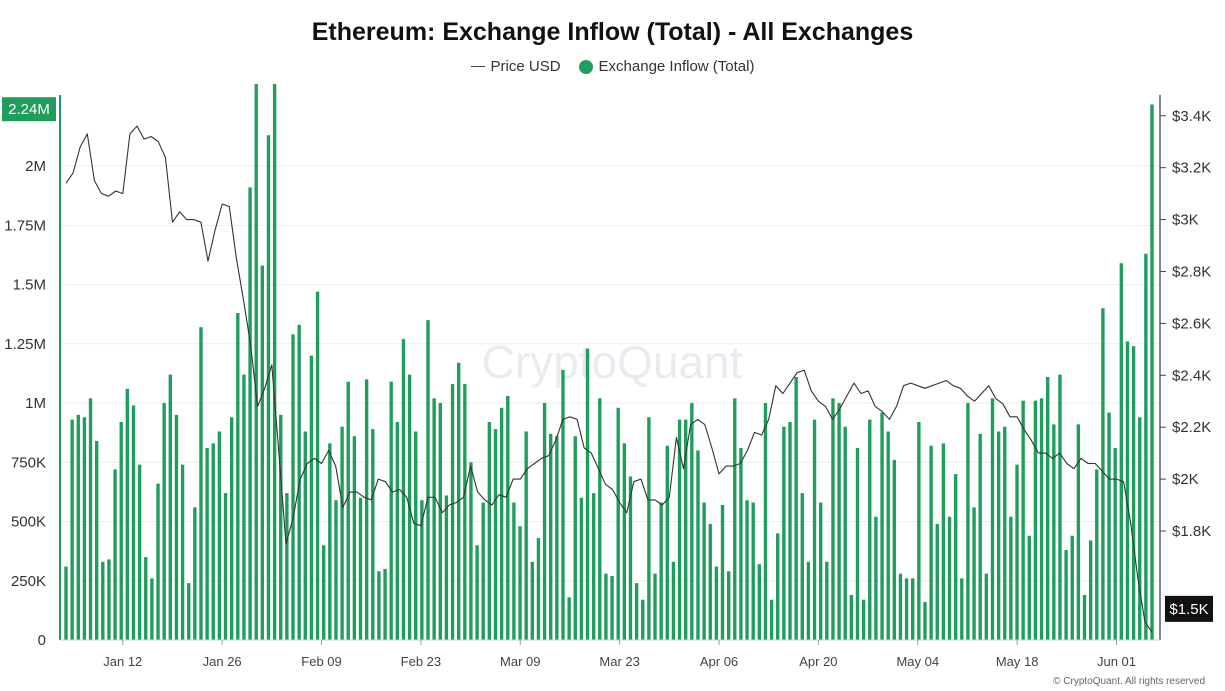  What do you see at coordinates (1191, 323) in the screenshot?
I see `right-tick-label: $2.6K` at bounding box center [1191, 323].